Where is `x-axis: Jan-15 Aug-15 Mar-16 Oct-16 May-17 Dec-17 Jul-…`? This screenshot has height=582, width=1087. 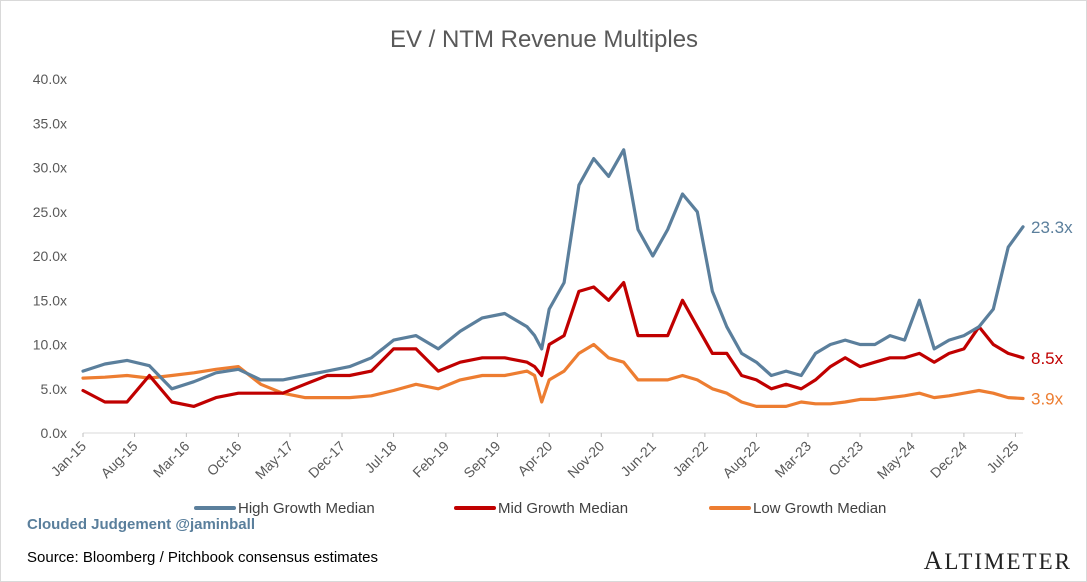
x-axis: Jan-15 Aug-15 Mar-16 Oct-16 May-17 Dec-17 Jul-… is located at coordinates (535, 457).